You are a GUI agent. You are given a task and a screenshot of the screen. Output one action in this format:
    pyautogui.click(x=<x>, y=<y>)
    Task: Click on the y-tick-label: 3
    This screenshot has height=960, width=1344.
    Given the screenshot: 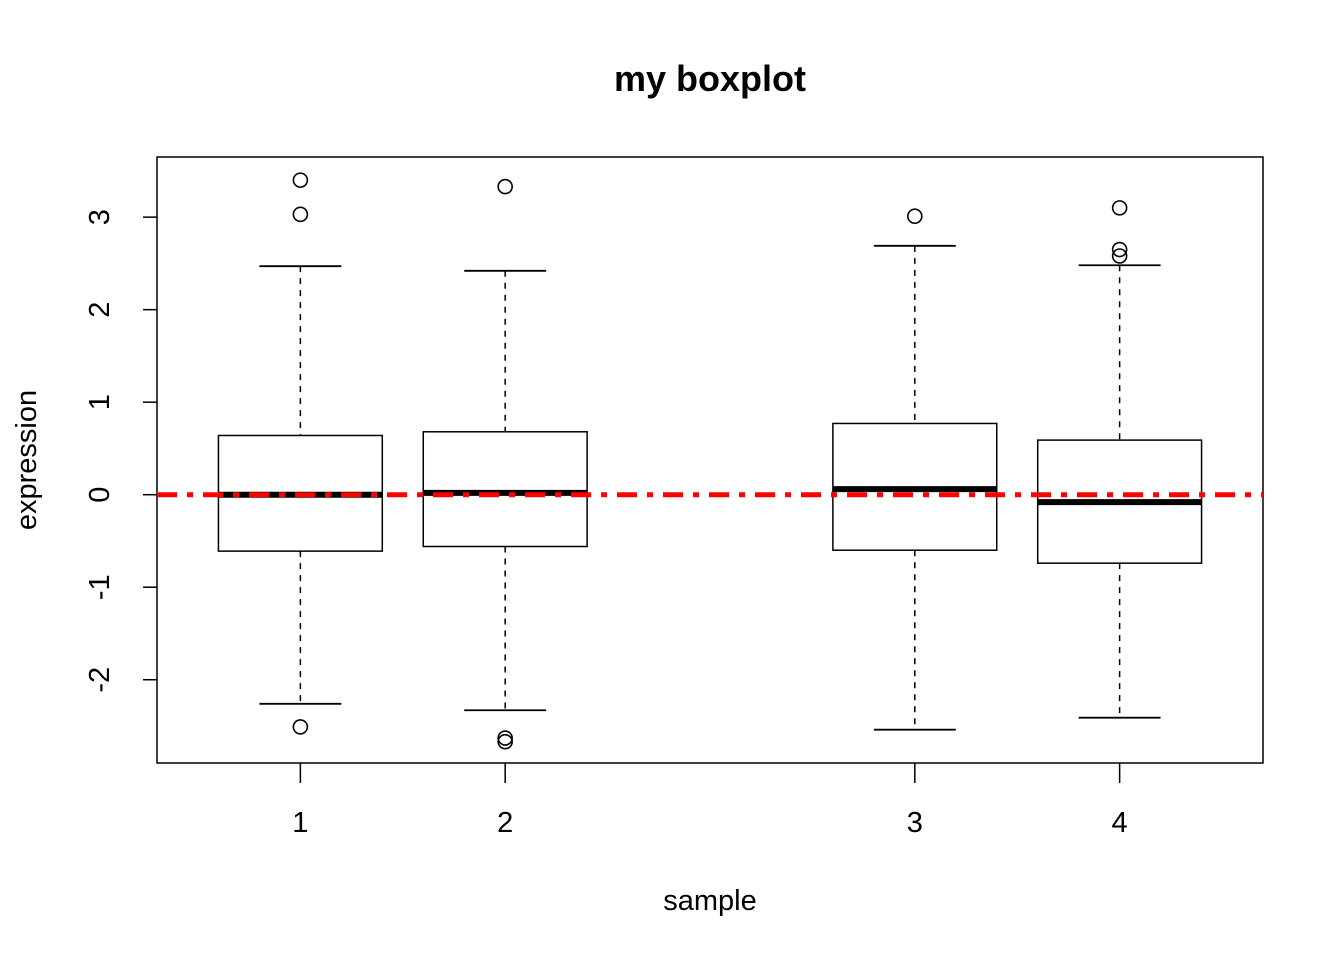 What is the action you would take?
    pyautogui.click(x=100, y=217)
    